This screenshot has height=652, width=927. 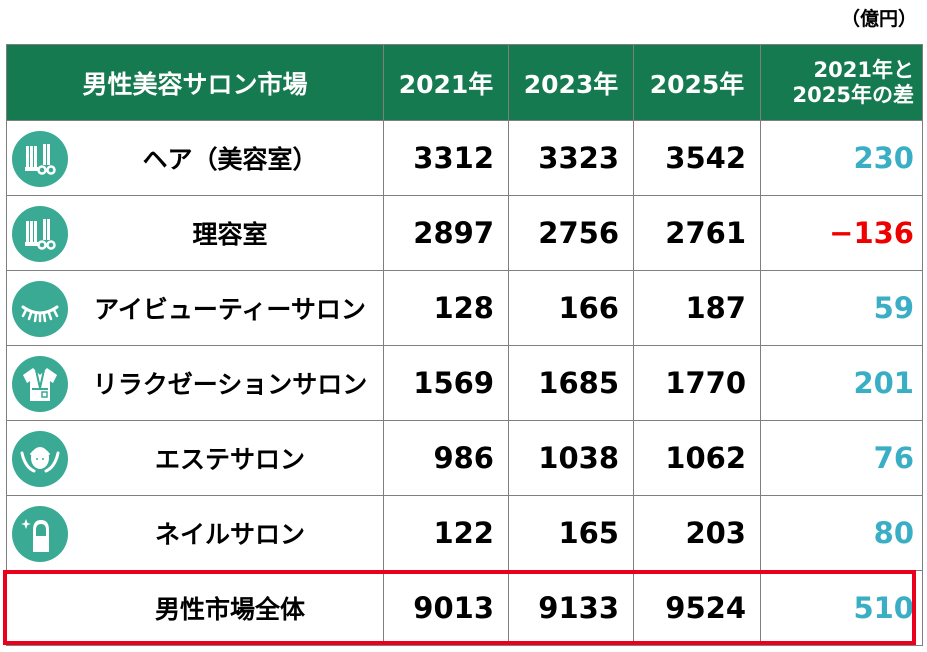 I want to click on value-2021: 3312, so click(x=446, y=158).